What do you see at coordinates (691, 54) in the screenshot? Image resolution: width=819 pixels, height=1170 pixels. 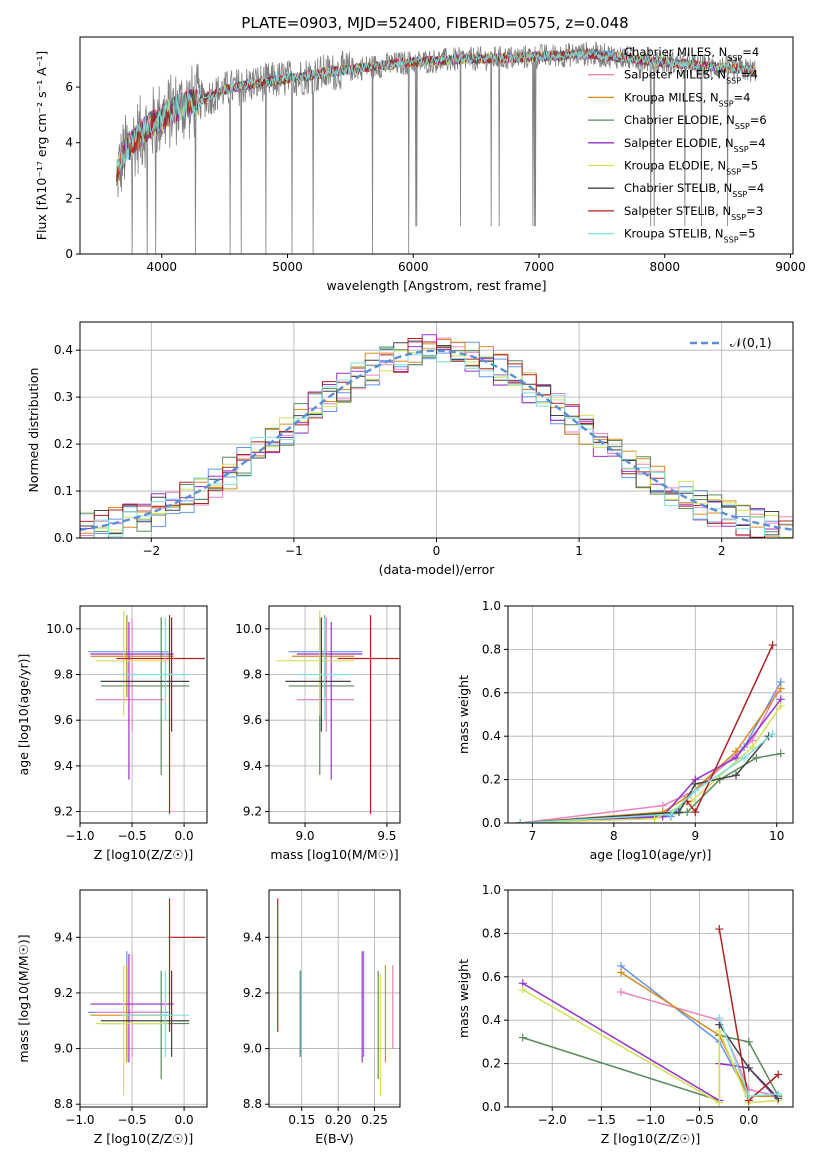 I see `legend-entry: Chabrier MILES, NSSP=4` at bounding box center [691, 54].